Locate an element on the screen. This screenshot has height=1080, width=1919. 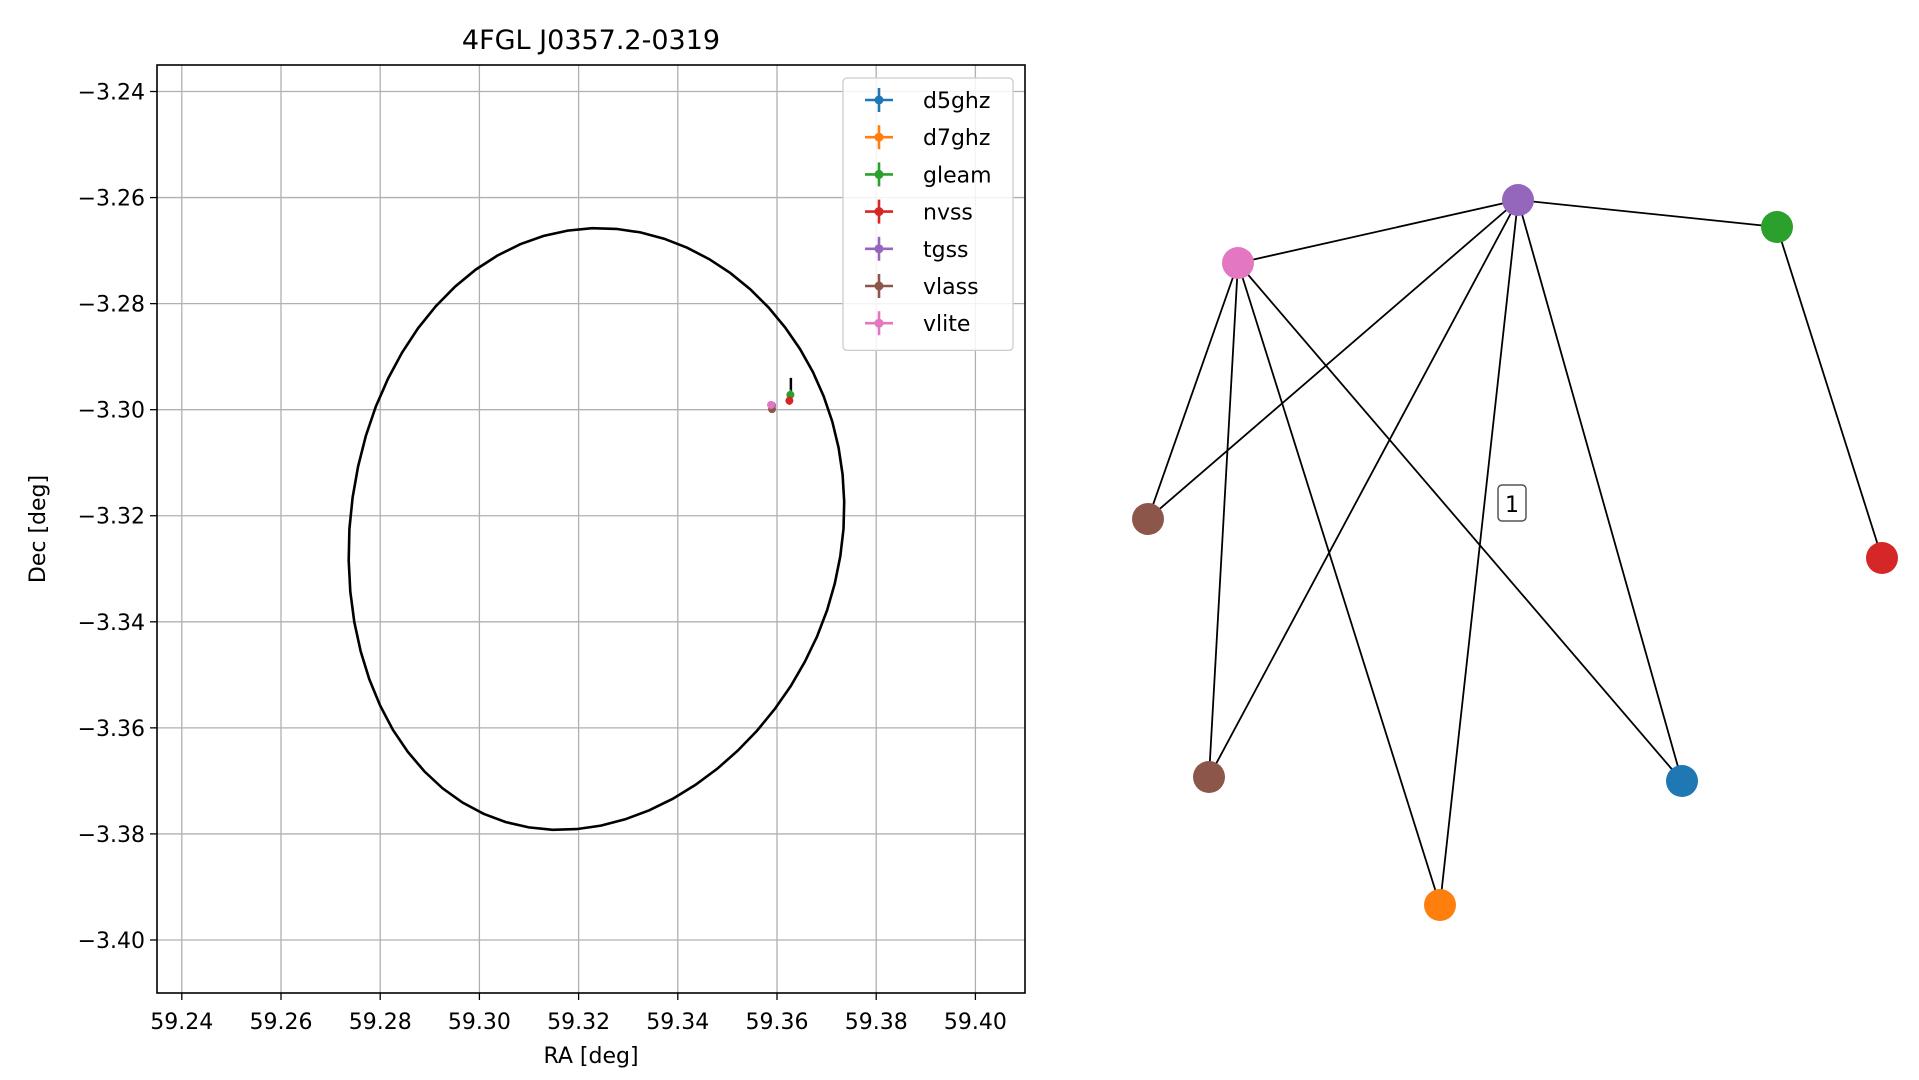
x-tick-label: 59.28 is located at coordinates (380, 1022).